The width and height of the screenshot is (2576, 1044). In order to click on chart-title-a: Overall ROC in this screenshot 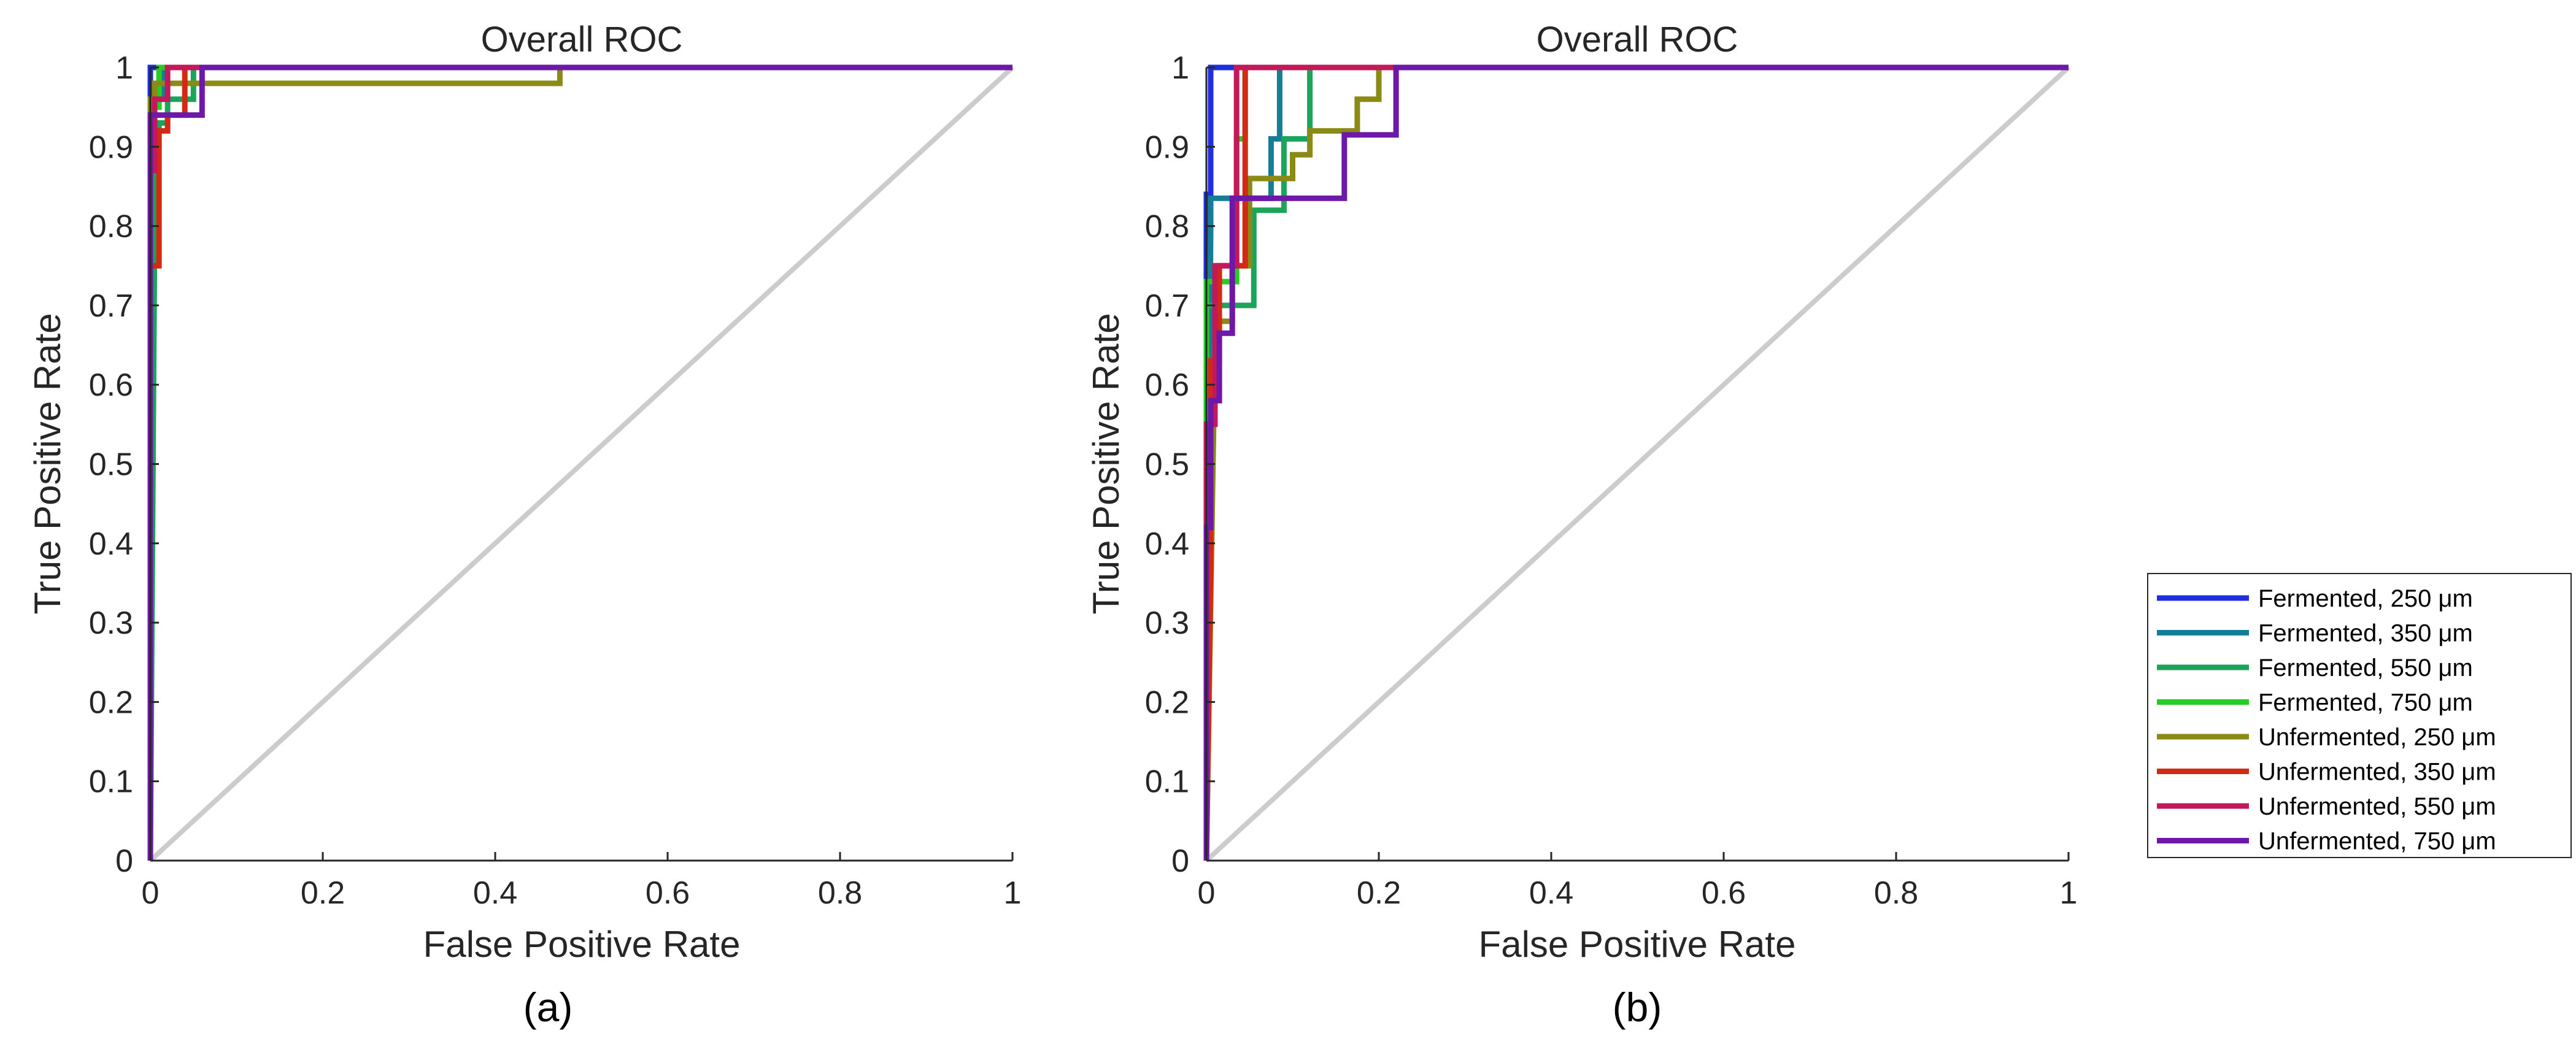, I will do `click(582, 39)`.